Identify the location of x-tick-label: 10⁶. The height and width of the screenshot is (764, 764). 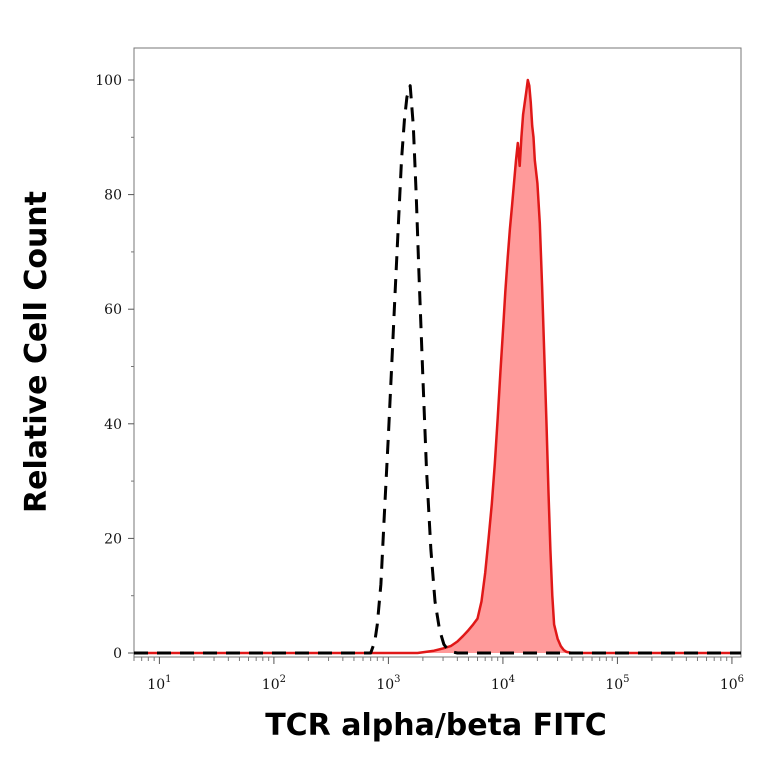
(732, 683).